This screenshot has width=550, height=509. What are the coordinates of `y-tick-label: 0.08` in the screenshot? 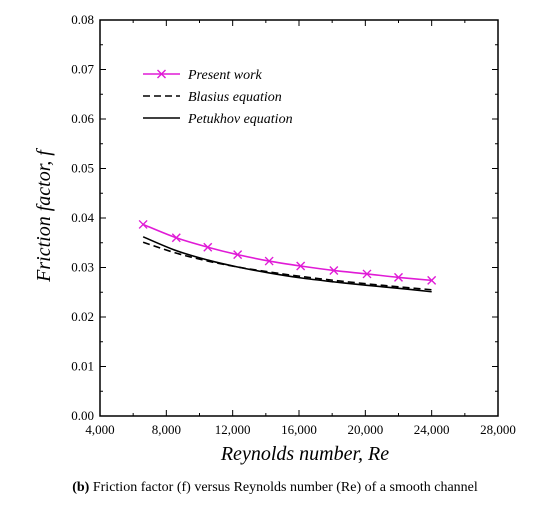 It's located at (82, 19).